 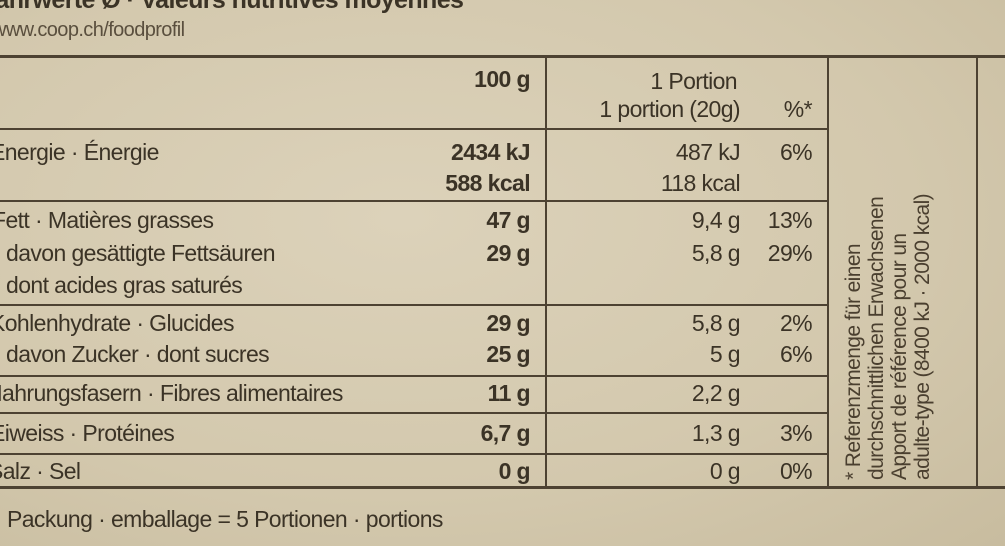 What do you see at coordinates (138, 354) in the screenshot?
I see `nutrient-label: davon Zucker · dont sucres` at bounding box center [138, 354].